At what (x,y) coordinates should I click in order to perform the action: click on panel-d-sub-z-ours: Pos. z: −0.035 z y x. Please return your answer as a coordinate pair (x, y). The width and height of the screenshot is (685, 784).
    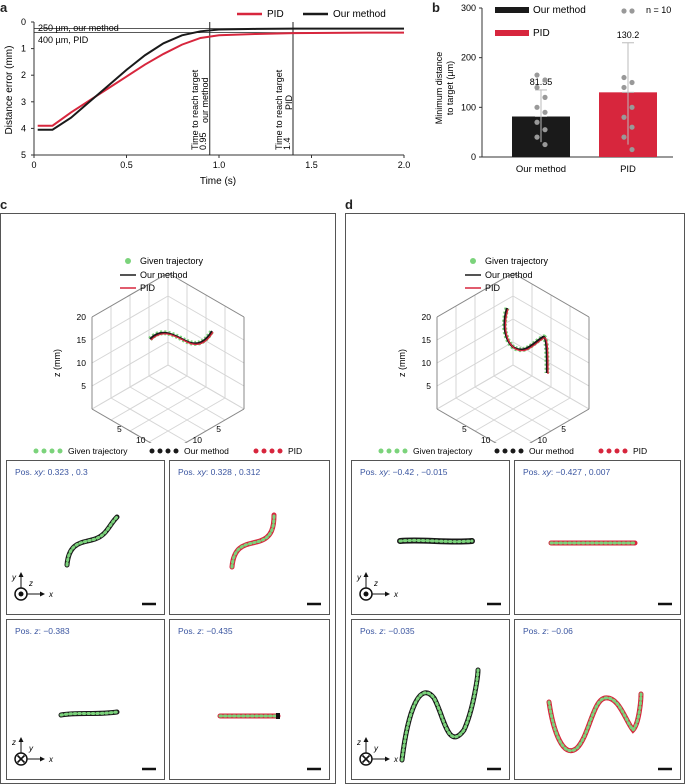
    Looking at the image, I should click on (430, 699).